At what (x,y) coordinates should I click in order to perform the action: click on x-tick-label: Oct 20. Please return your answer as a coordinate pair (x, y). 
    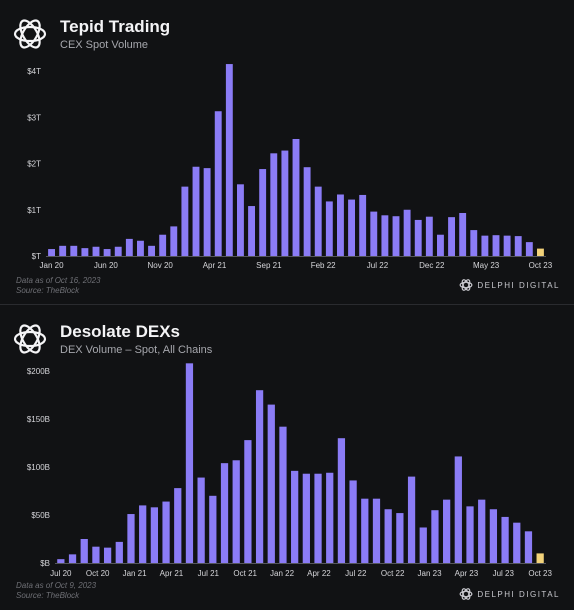
    Looking at the image, I should click on (98, 573).